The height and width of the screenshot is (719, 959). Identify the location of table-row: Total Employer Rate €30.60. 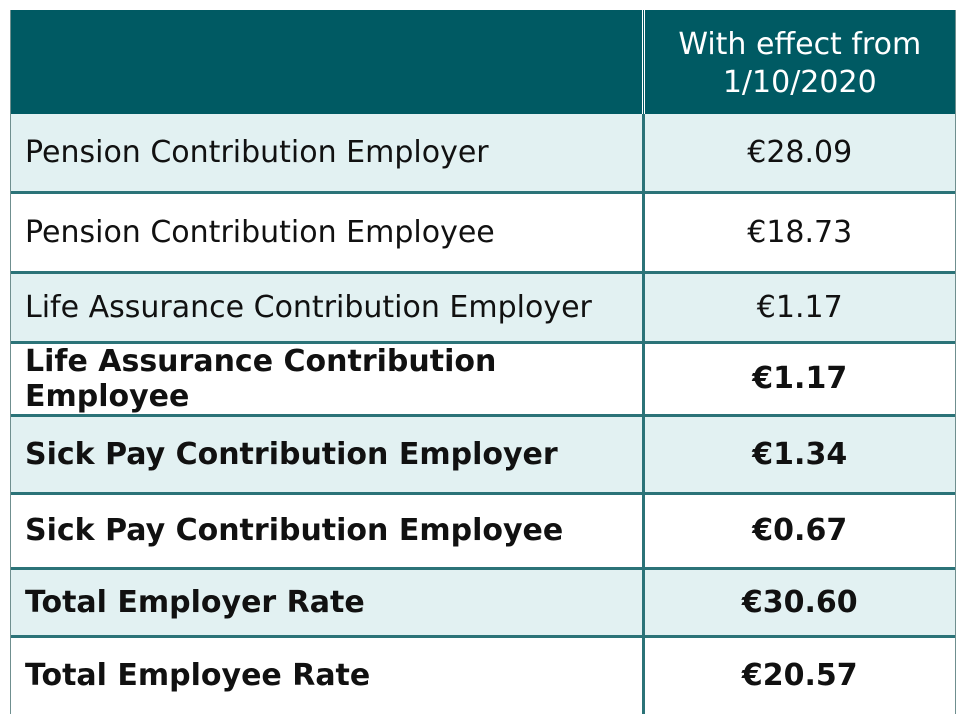
(483, 603).